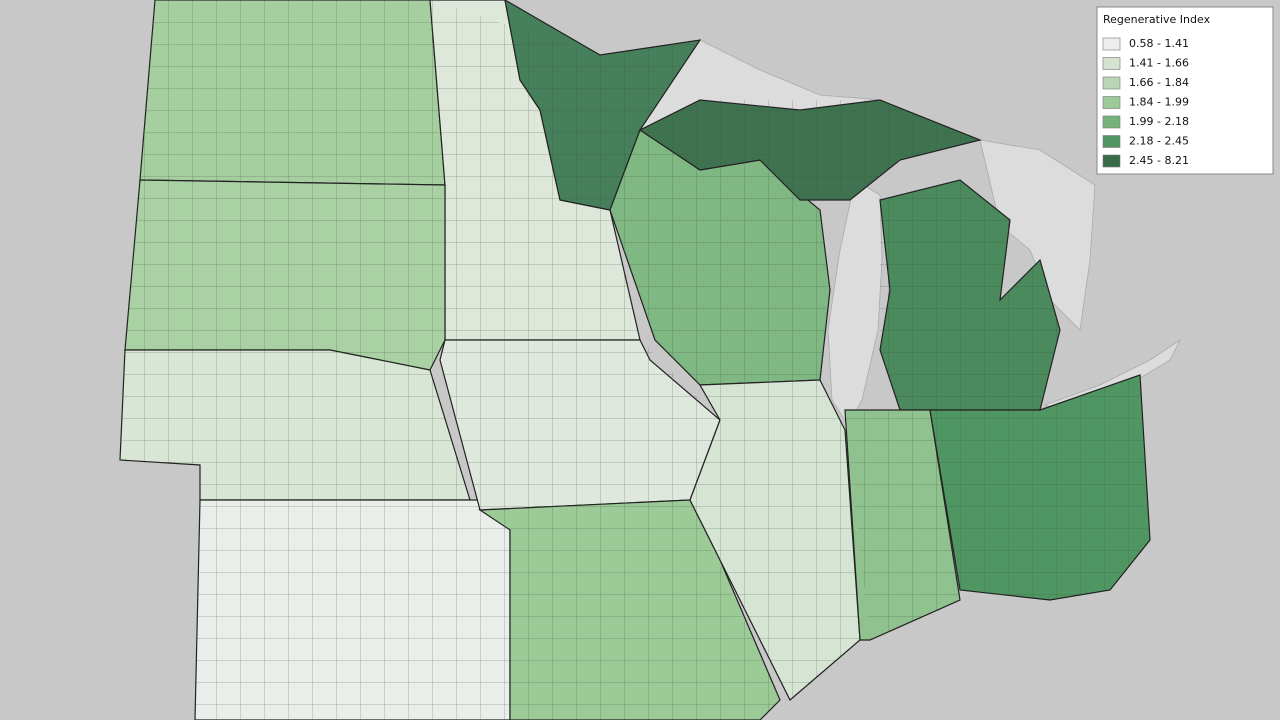  What do you see at coordinates (1159, 43) in the screenshot?
I see `legend-label: 0.58 - 1.41` at bounding box center [1159, 43].